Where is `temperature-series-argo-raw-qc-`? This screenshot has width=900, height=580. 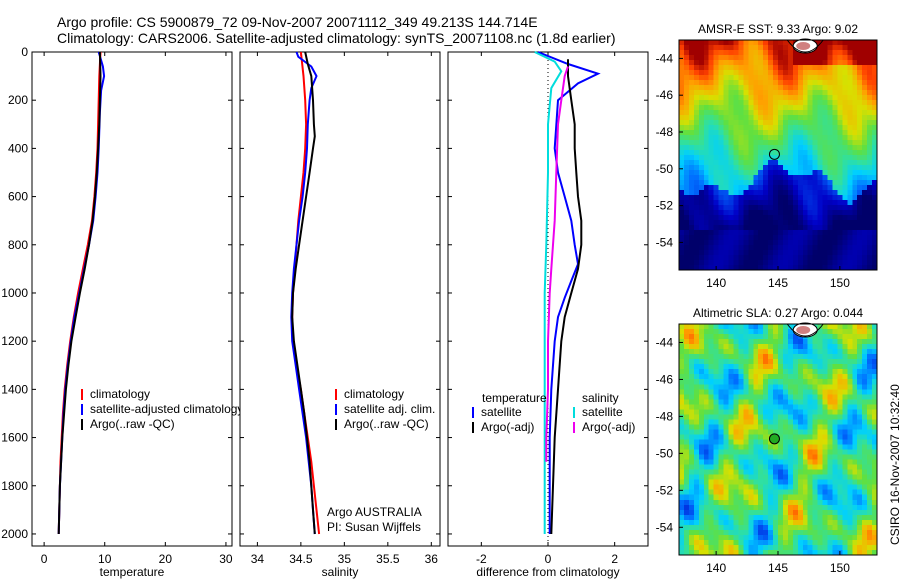 temperature-series-argo-raw-qc- is located at coordinates (79, 293).